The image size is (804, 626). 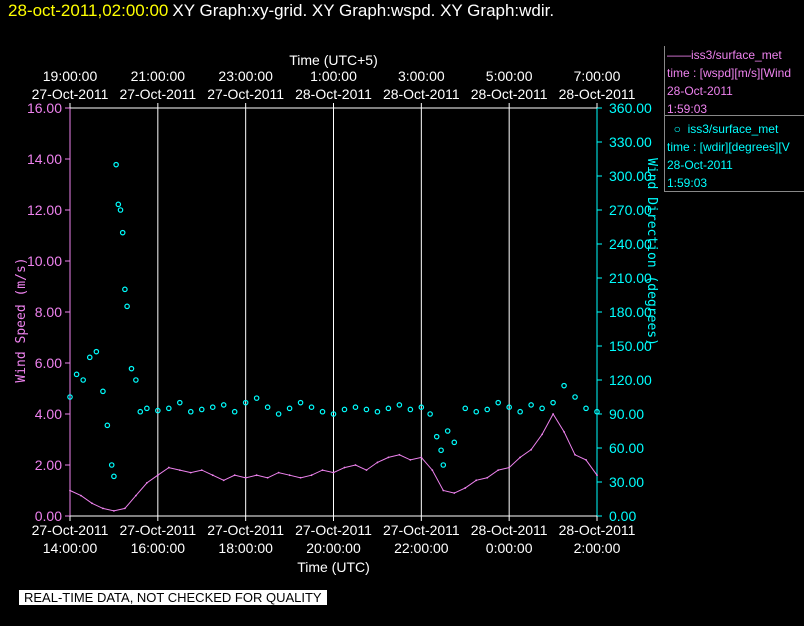 What do you see at coordinates (630, 278) in the screenshot?
I see `y2-tick-label-7: 210.00` at bounding box center [630, 278].